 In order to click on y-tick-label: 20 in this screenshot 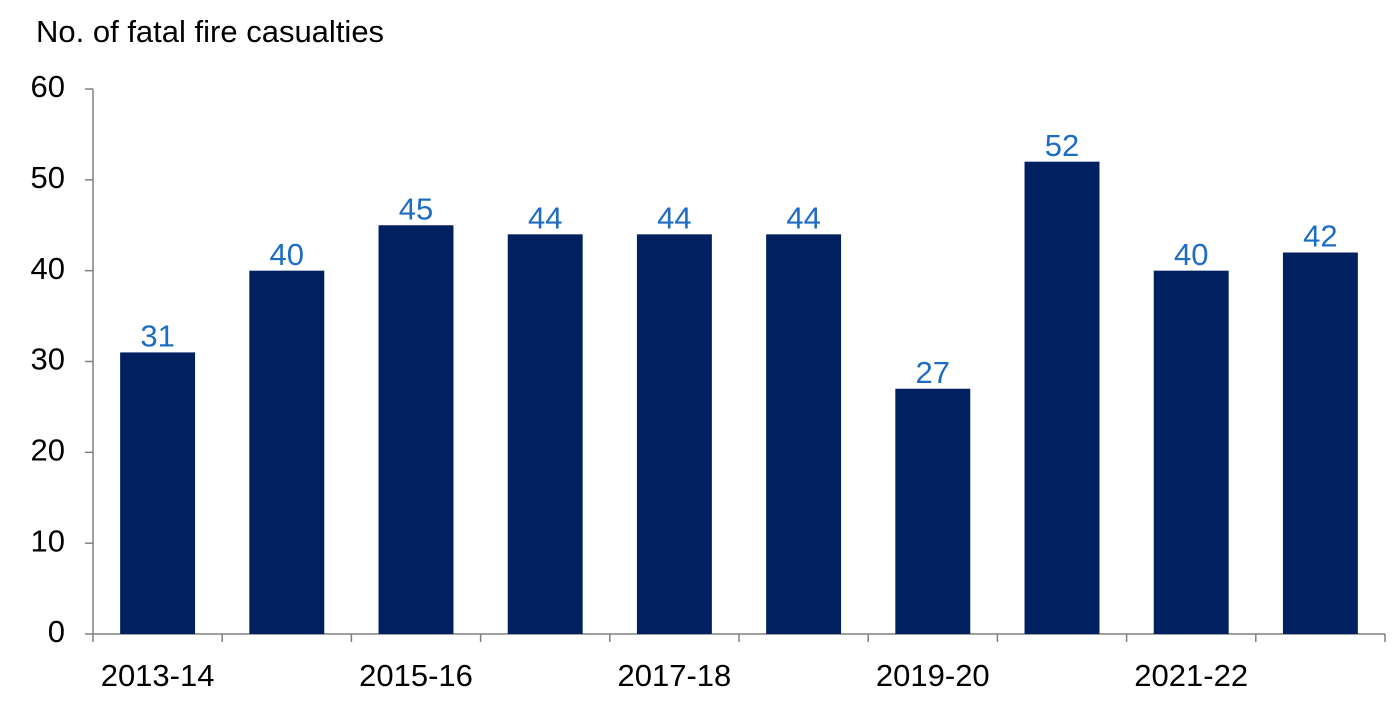, I will do `click(48, 450)`.